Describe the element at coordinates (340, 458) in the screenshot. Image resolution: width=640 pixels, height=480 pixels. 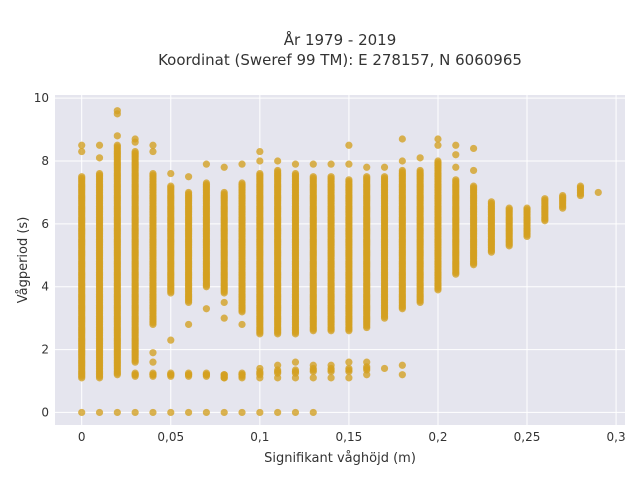
I see `x-axis-title: Signifikant våghöjd (m)` at that location.